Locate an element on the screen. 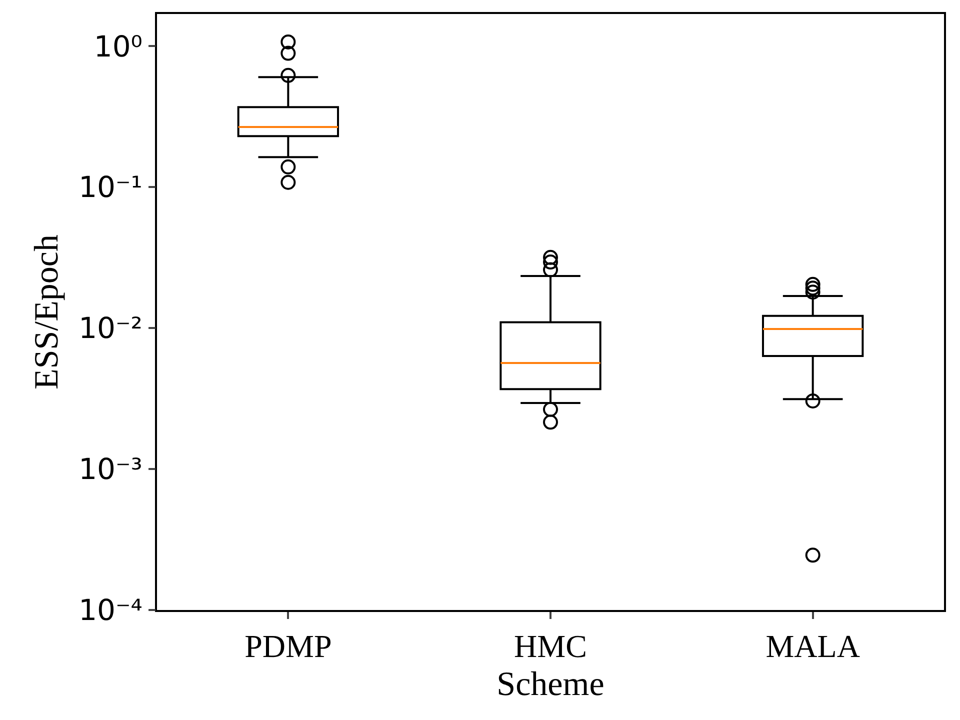  y-tick-label: 10⁻³ is located at coordinates (110, 469).